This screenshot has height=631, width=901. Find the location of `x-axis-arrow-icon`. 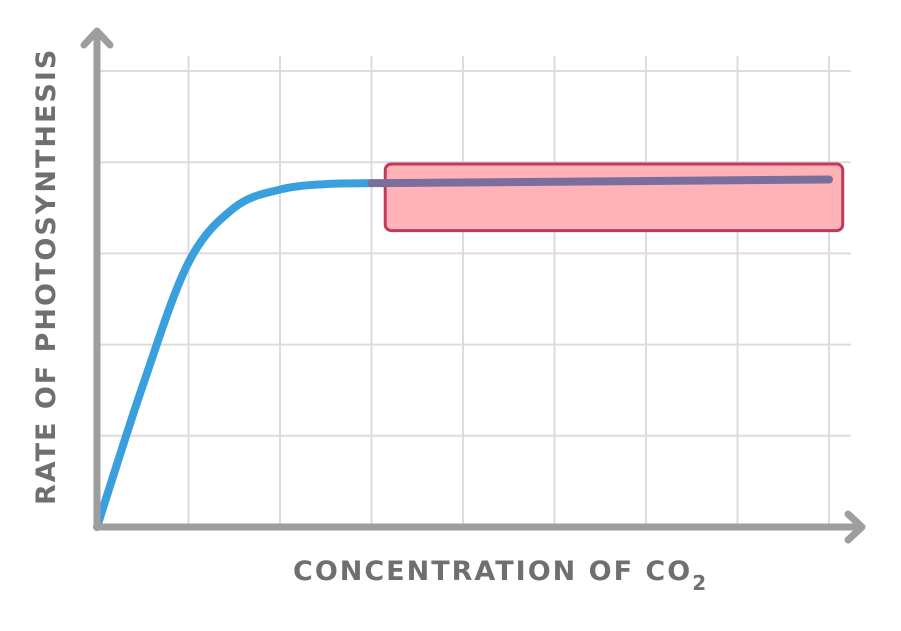

x-axis-arrow-icon is located at coordinates (855, 527).